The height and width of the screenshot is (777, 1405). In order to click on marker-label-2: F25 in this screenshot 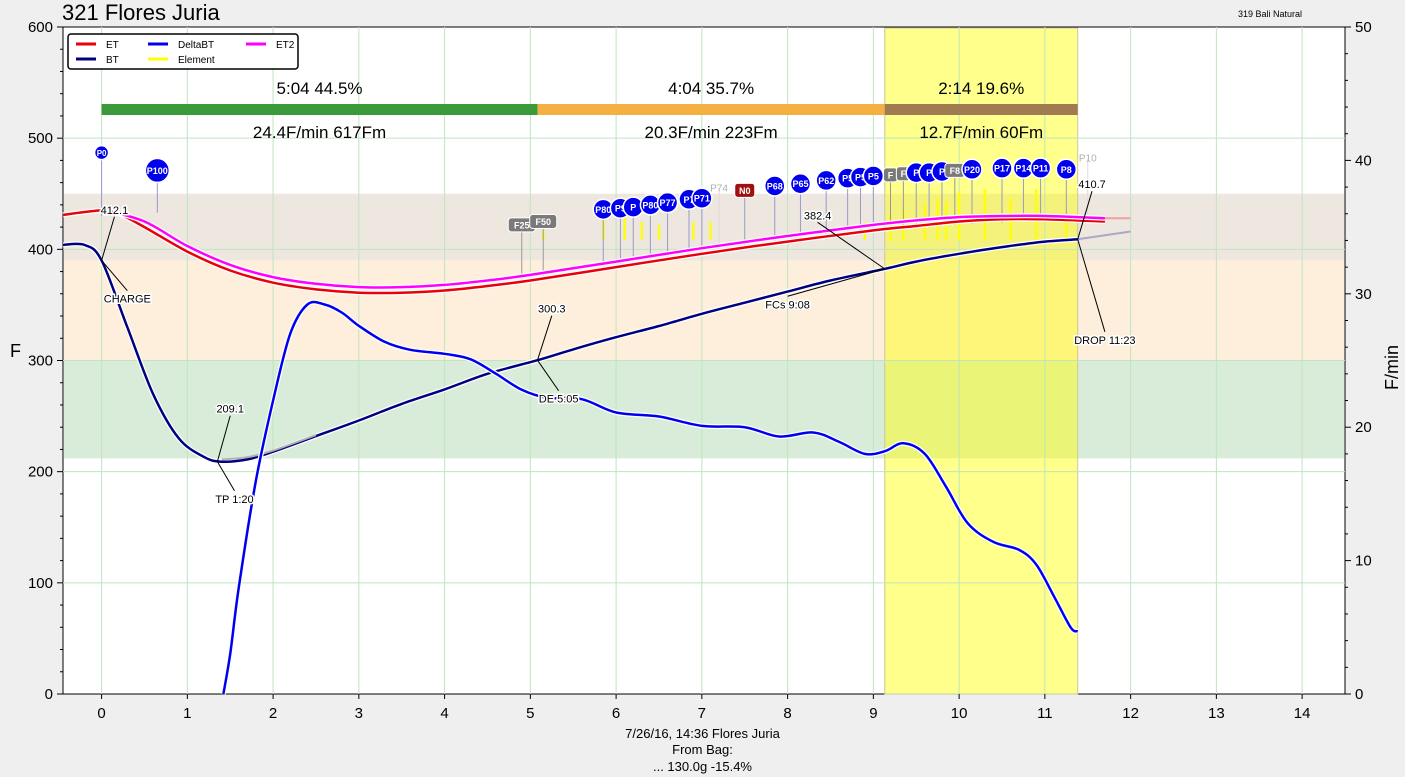, I will do `click(522, 225)`.